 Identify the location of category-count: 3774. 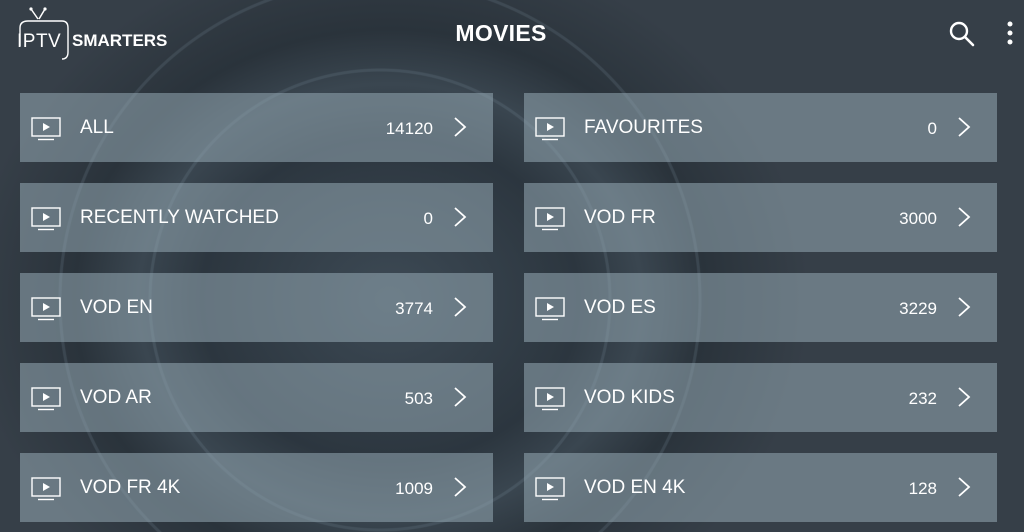
(414, 308).